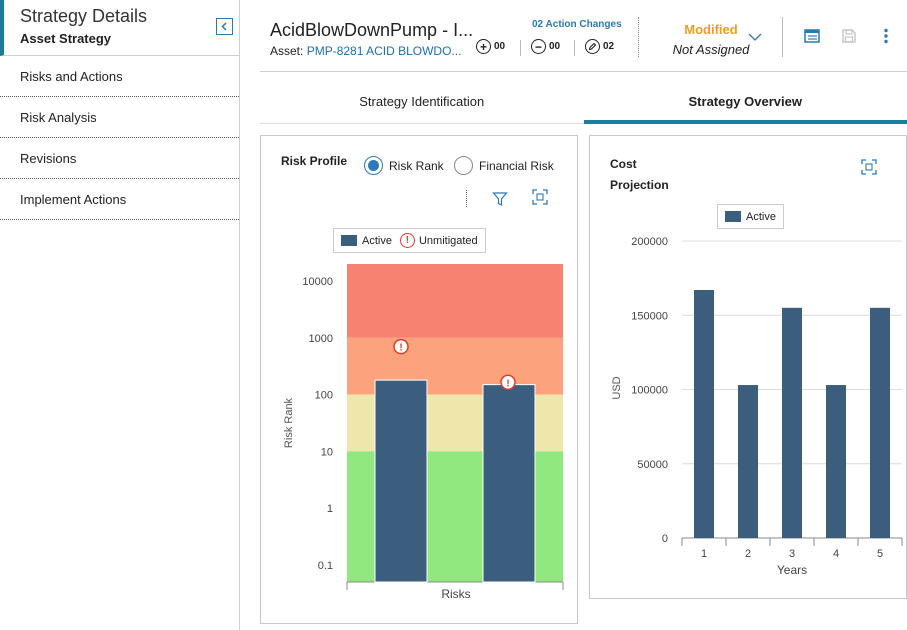 This screenshot has width=907, height=630. I want to click on edited-actions-counter: 02, so click(599, 46).